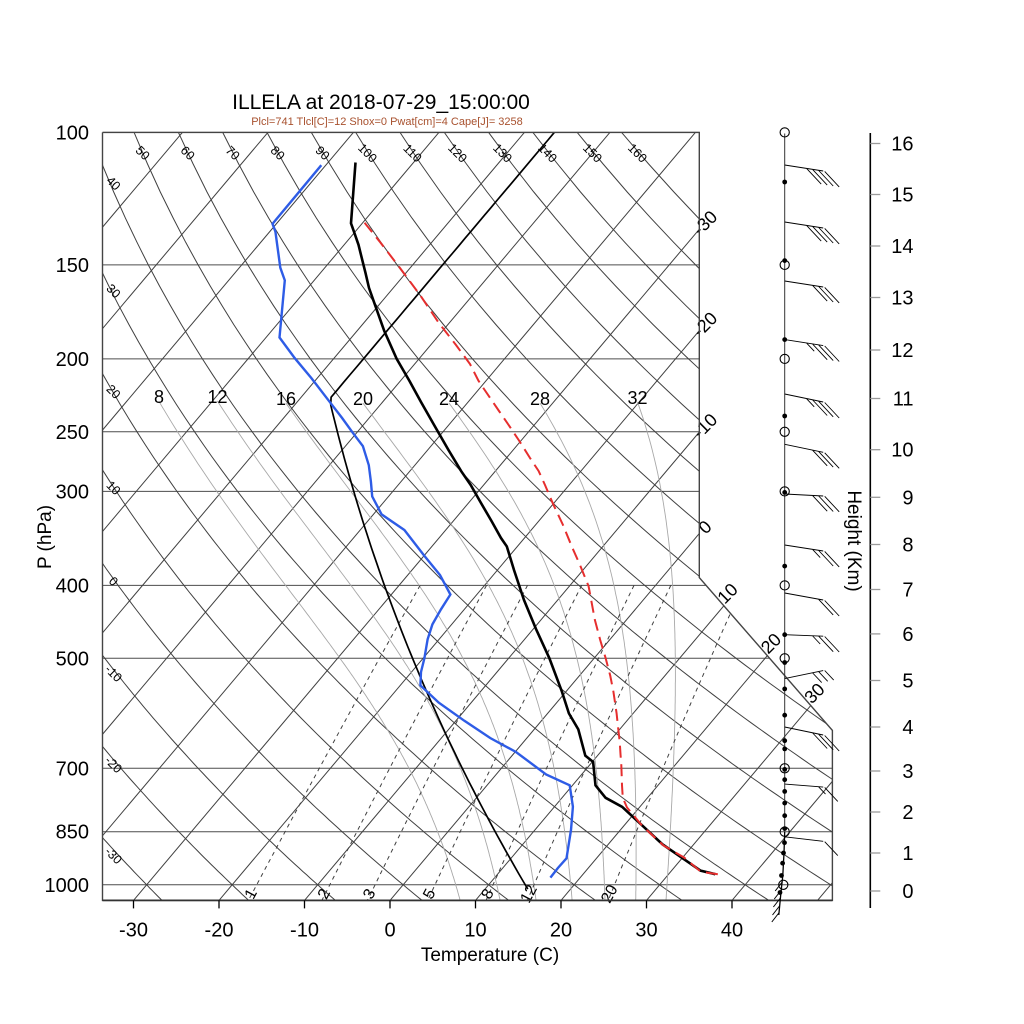  Describe the element at coordinates (853, 540) in the screenshot. I see `svg-text: Height (Km)` at that location.